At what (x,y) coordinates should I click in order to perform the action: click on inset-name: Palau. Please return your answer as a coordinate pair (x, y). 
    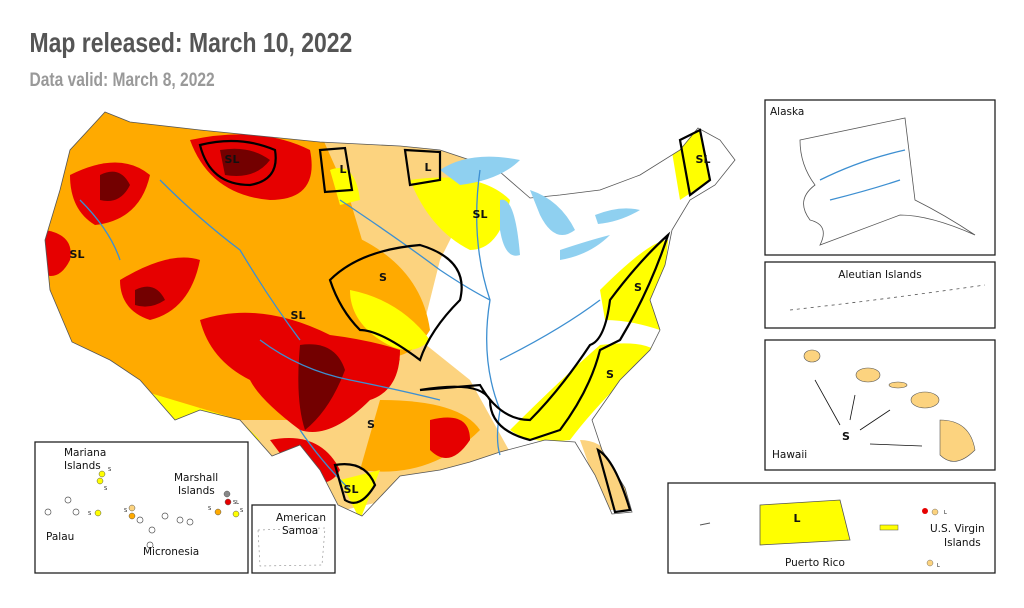
    Looking at the image, I should click on (60, 537).